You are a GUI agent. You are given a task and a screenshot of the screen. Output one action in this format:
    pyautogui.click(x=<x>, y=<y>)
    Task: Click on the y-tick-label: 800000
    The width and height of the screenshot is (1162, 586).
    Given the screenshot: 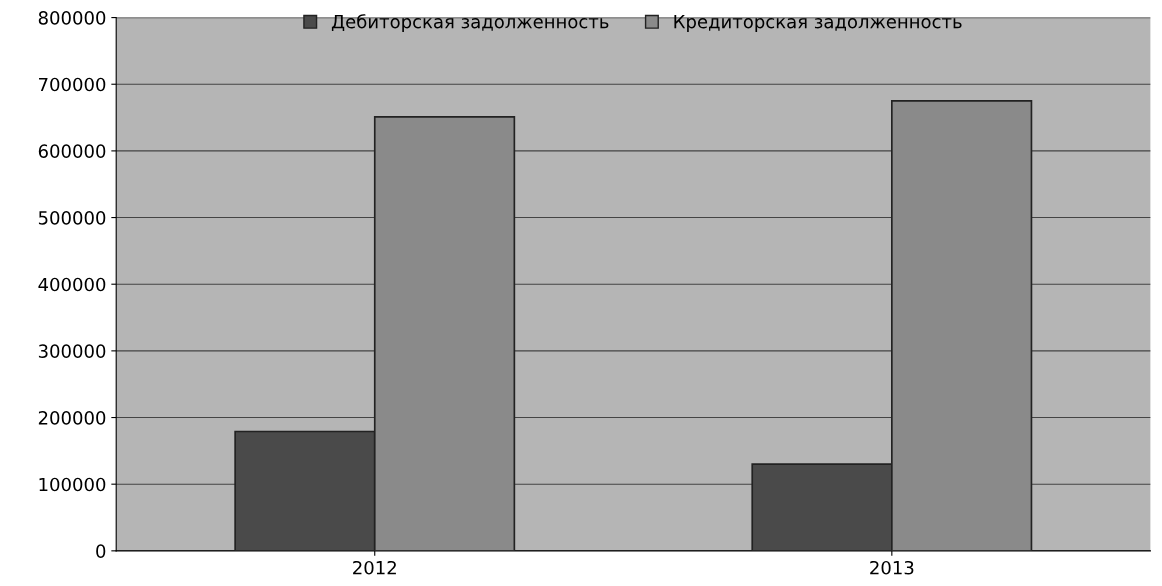 What is the action you would take?
    pyautogui.click(x=72, y=18)
    